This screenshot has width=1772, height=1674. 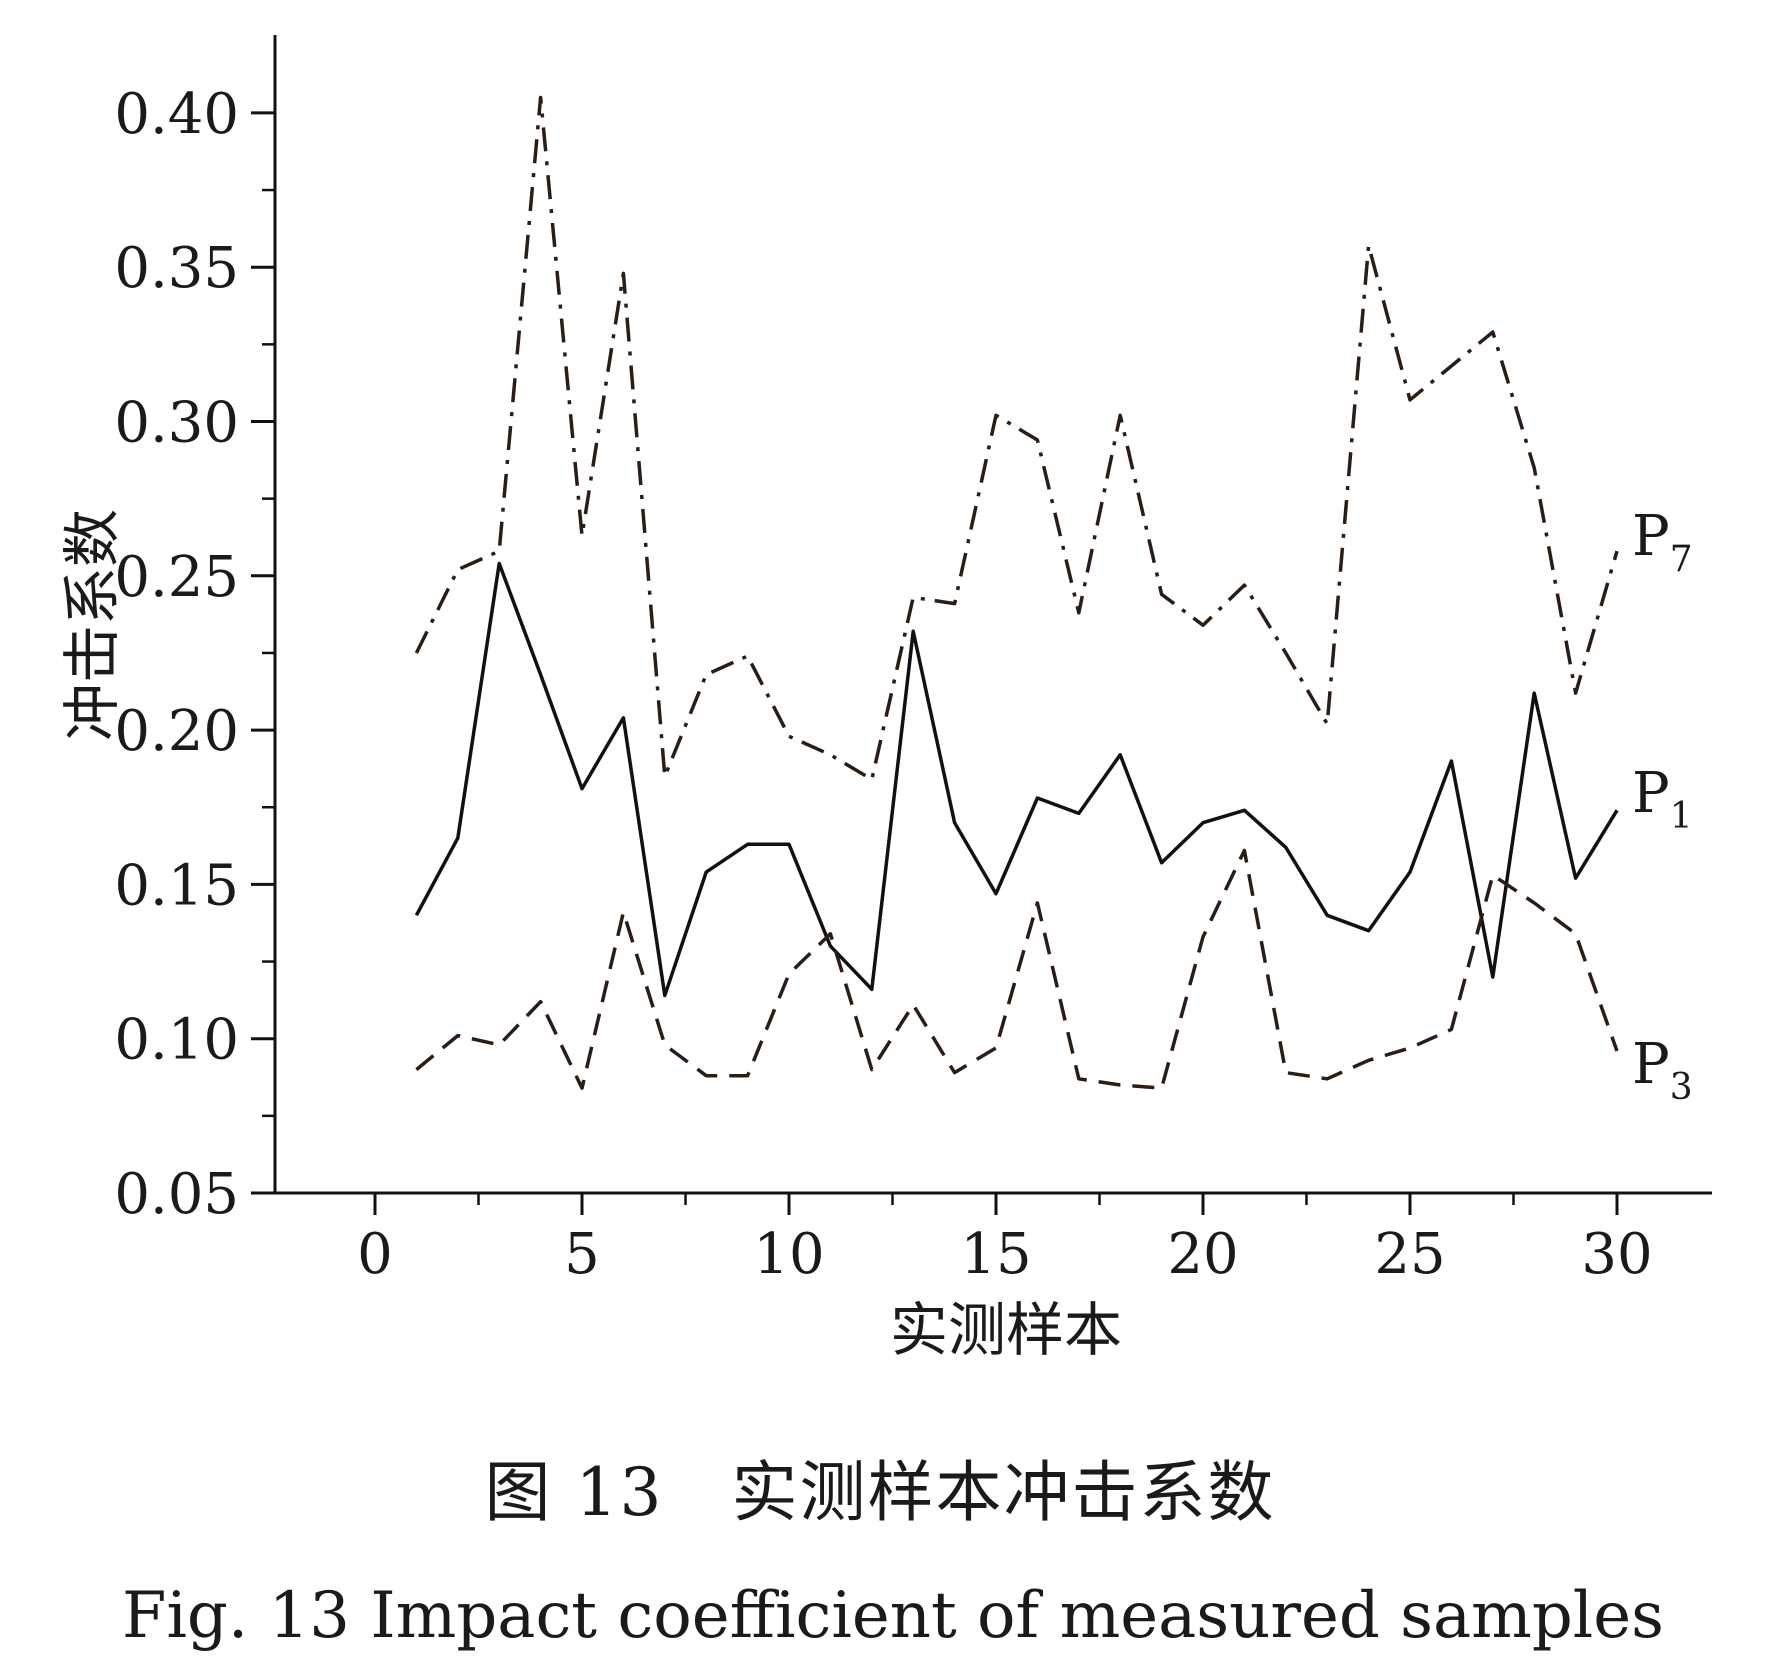 What do you see at coordinates (1409, 1254) in the screenshot?
I see `x-tick-label: 25` at bounding box center [1409, 1254].